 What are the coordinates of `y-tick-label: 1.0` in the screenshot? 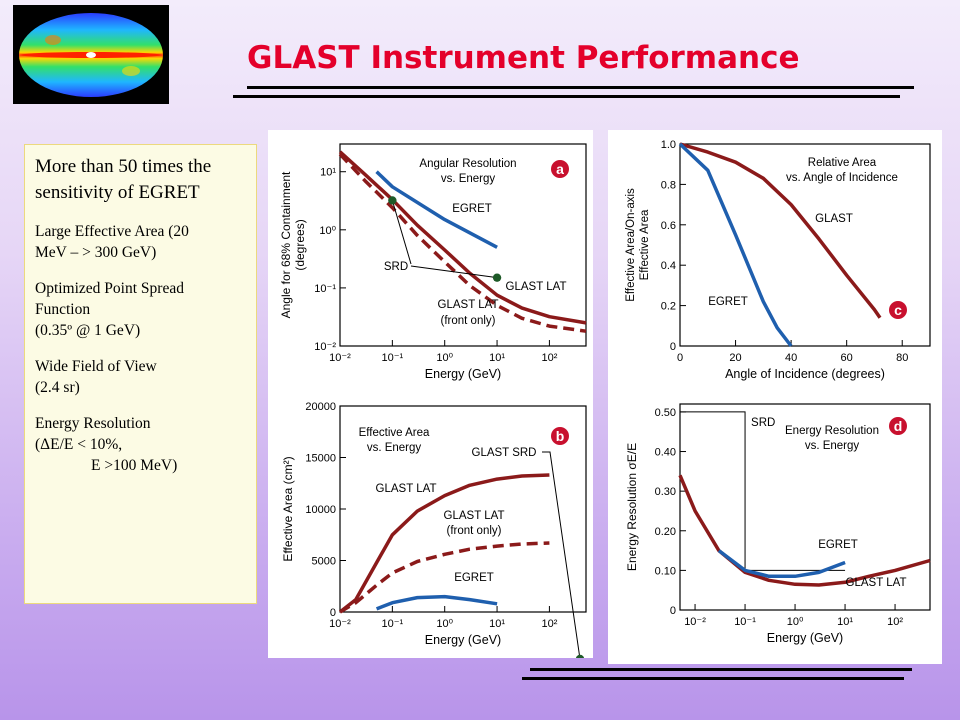 It's located at (668, 145).